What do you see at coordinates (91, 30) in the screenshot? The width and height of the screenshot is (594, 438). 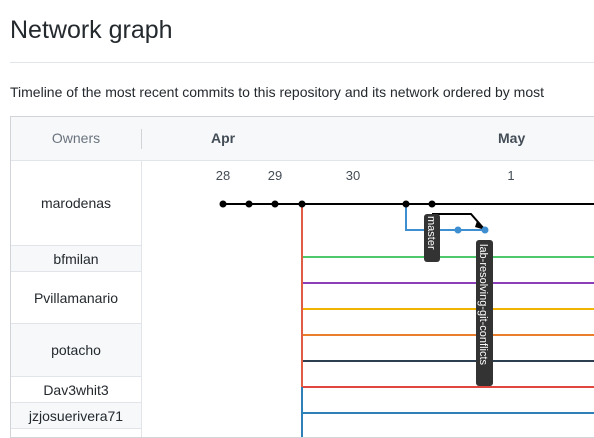 I see `page-title: Network graph` at bounding box center [91, 30].